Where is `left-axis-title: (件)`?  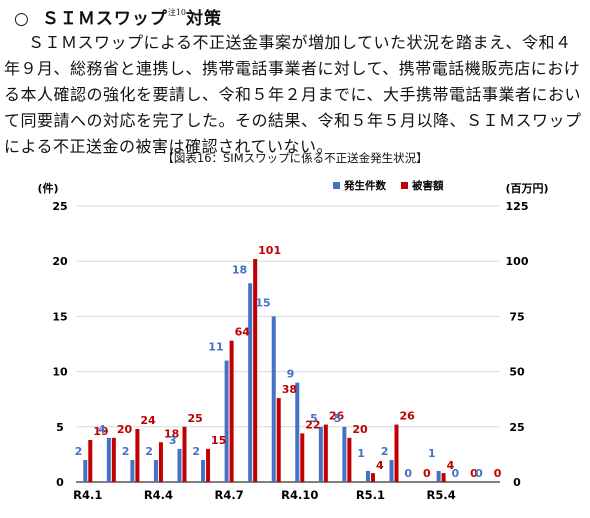
left-axis-title: (件) is located at coordinates (47, 188).